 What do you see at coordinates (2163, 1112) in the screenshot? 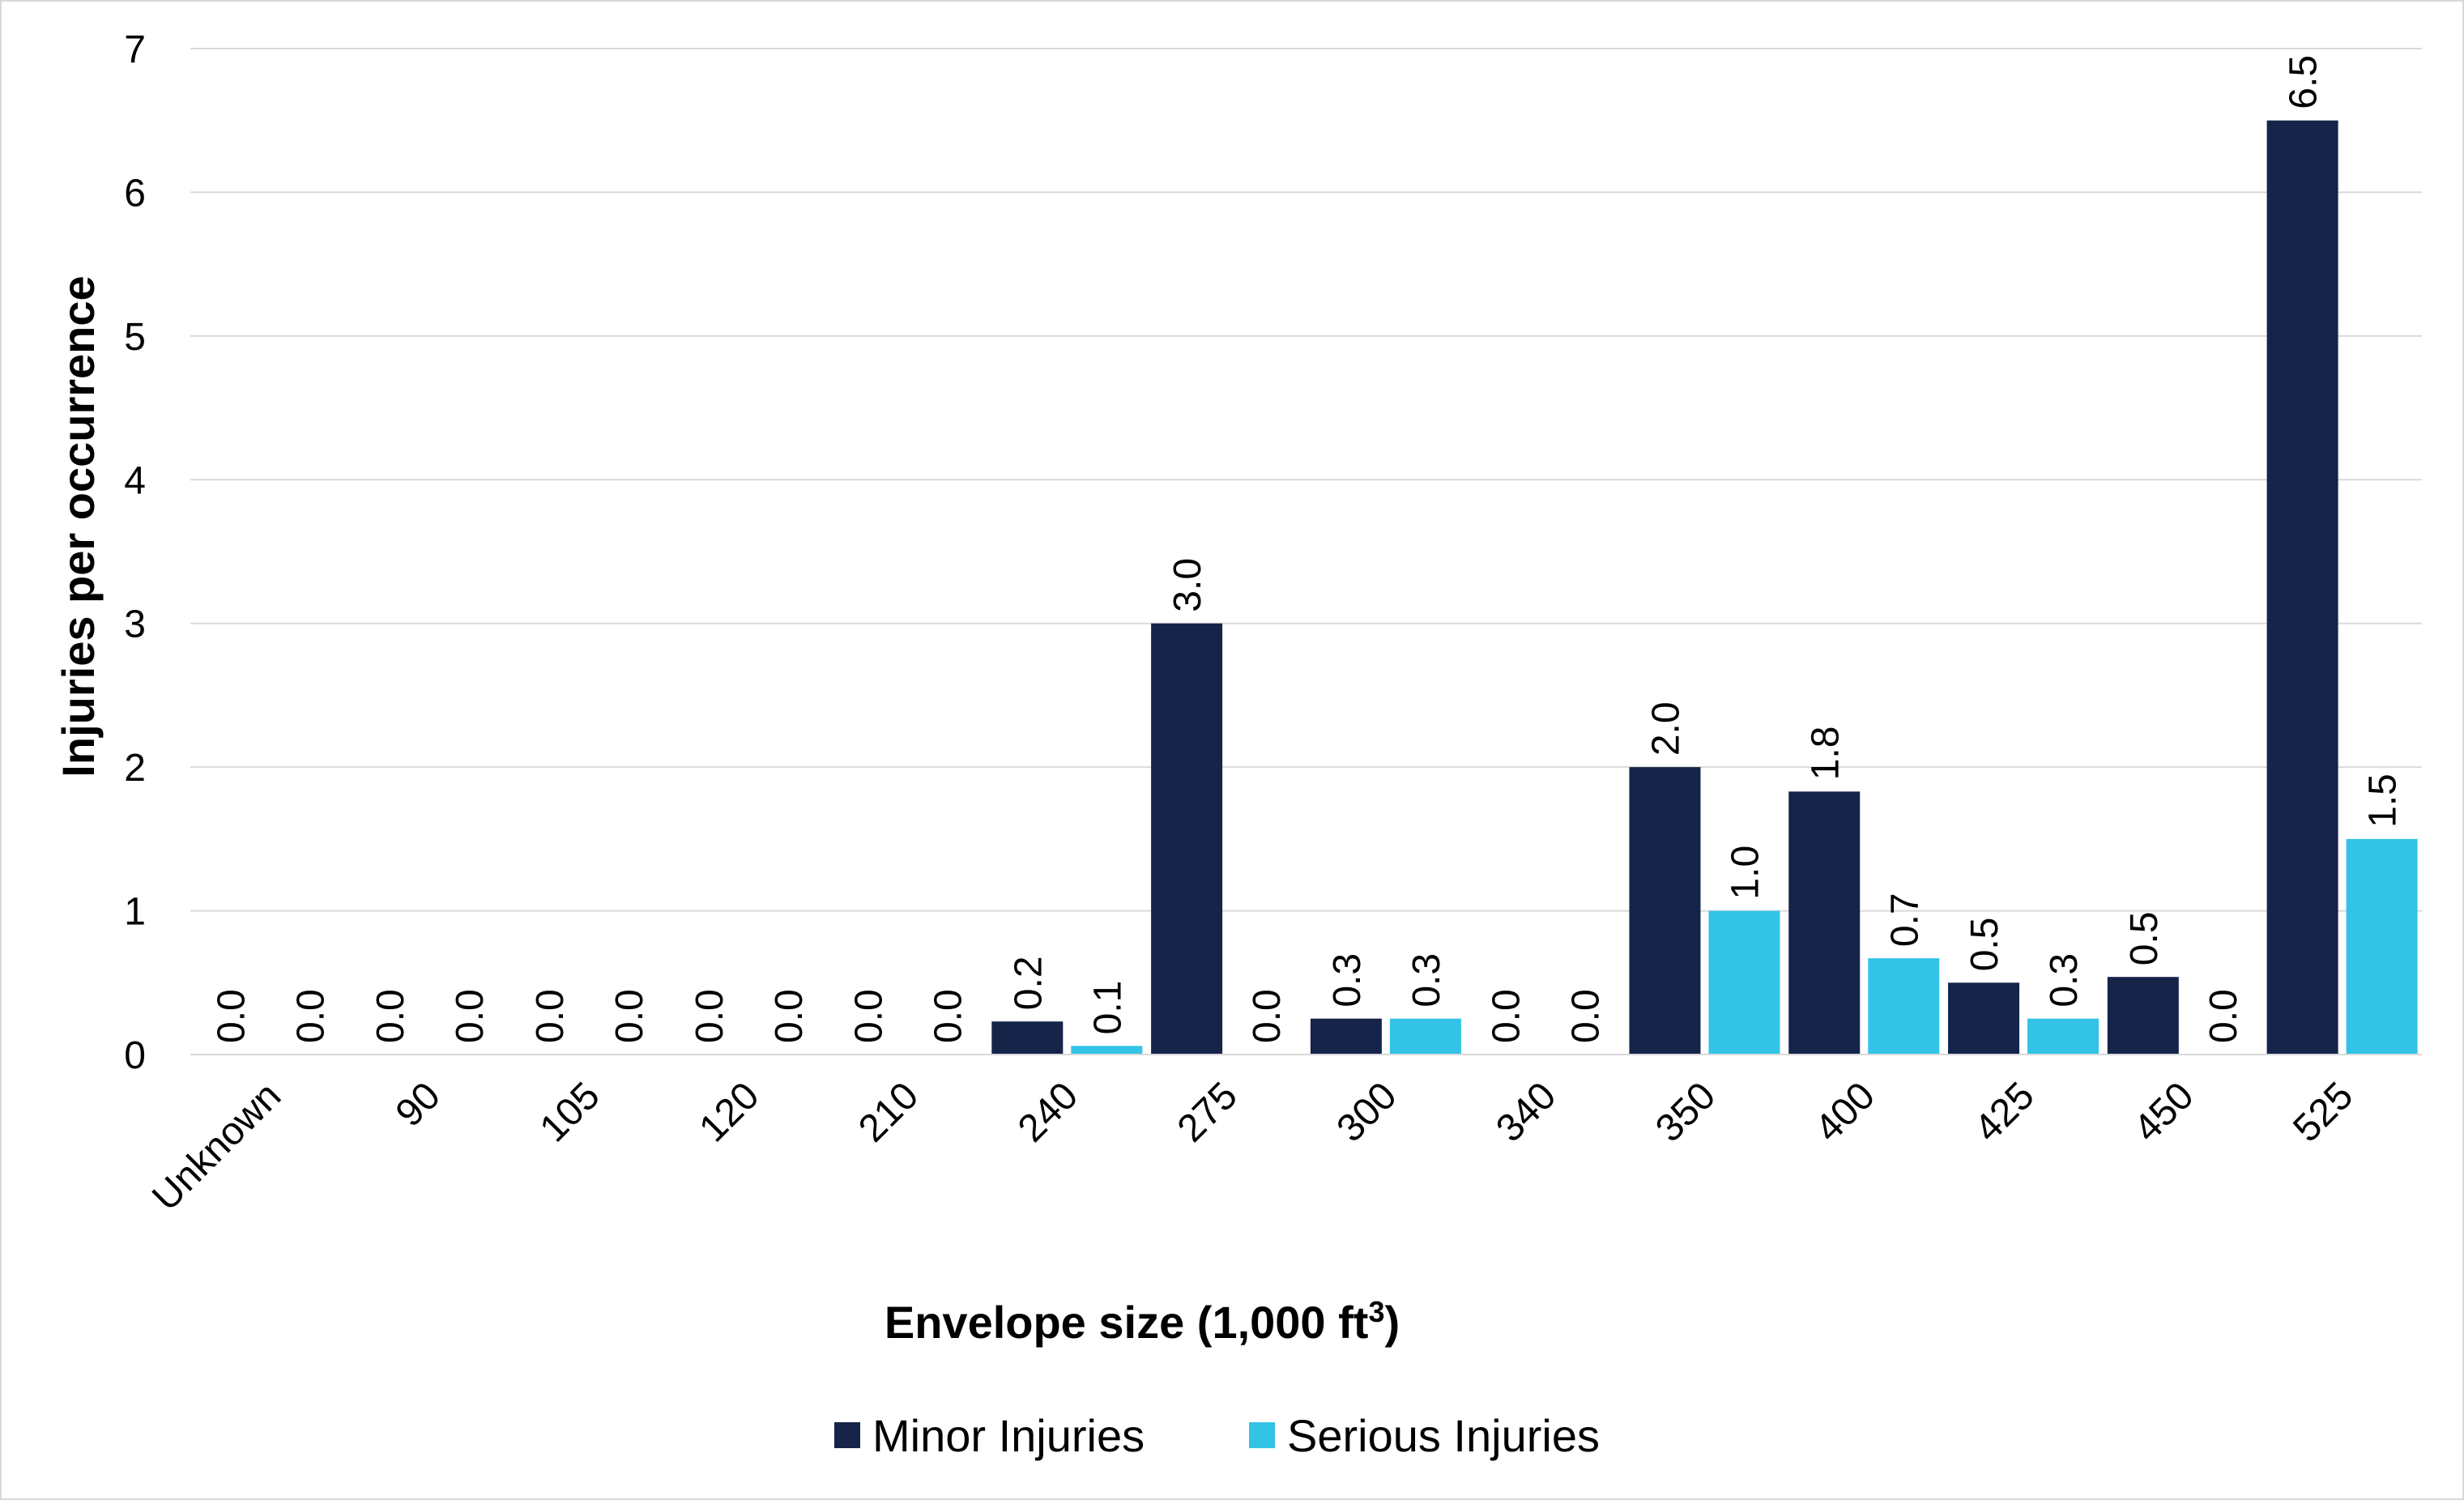
I see `x-category-label: 450` at bounding box center [2163, 1112].